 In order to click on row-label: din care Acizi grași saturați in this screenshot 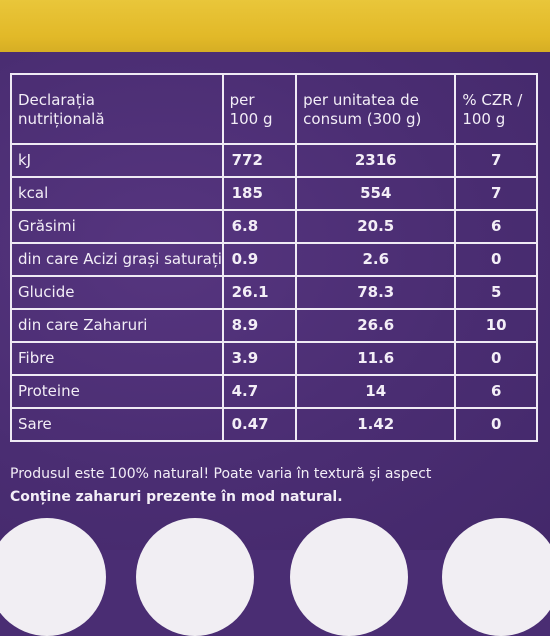, I will do `click(117, 259)`.